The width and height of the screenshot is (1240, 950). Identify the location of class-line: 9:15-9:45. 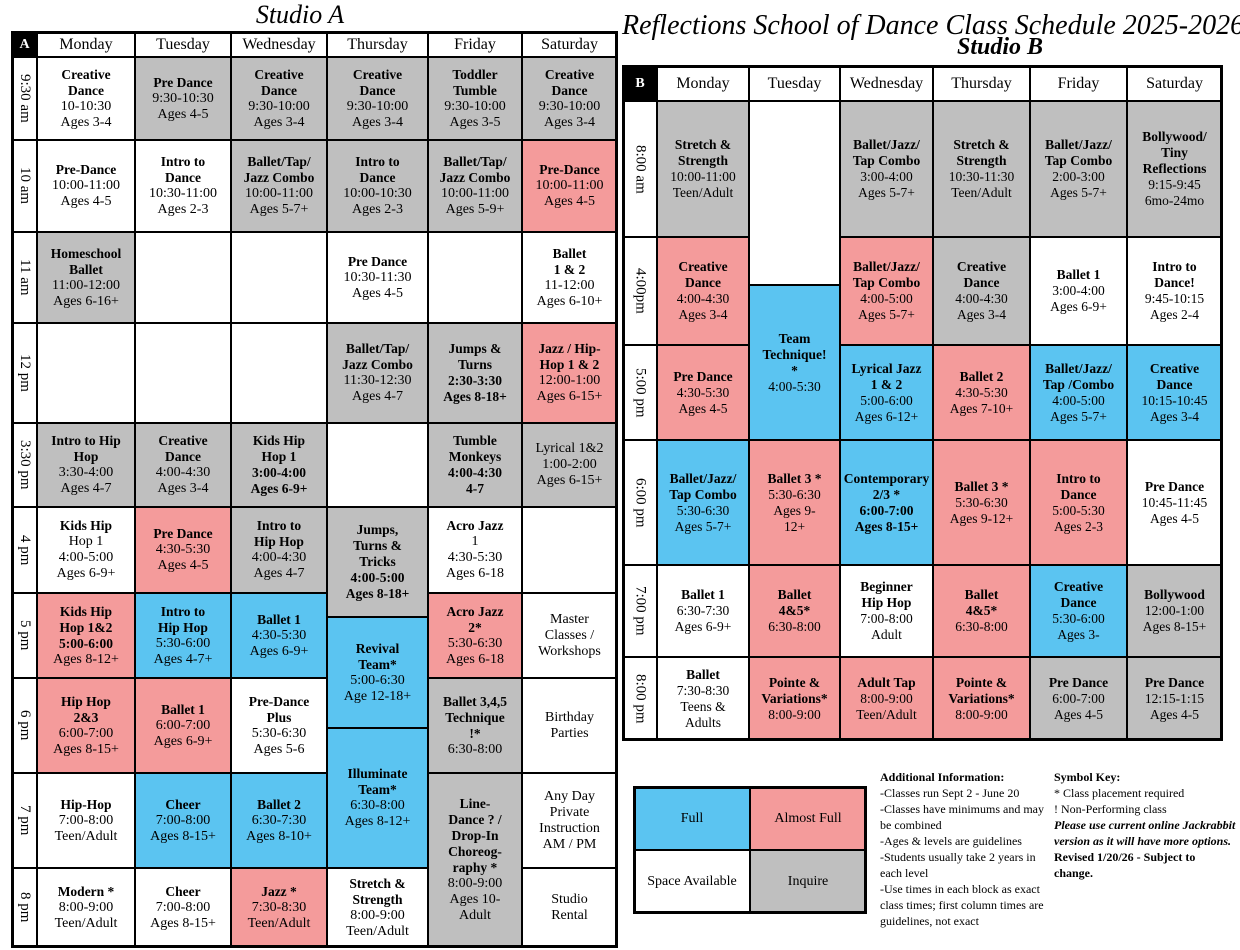
(1174, 184).